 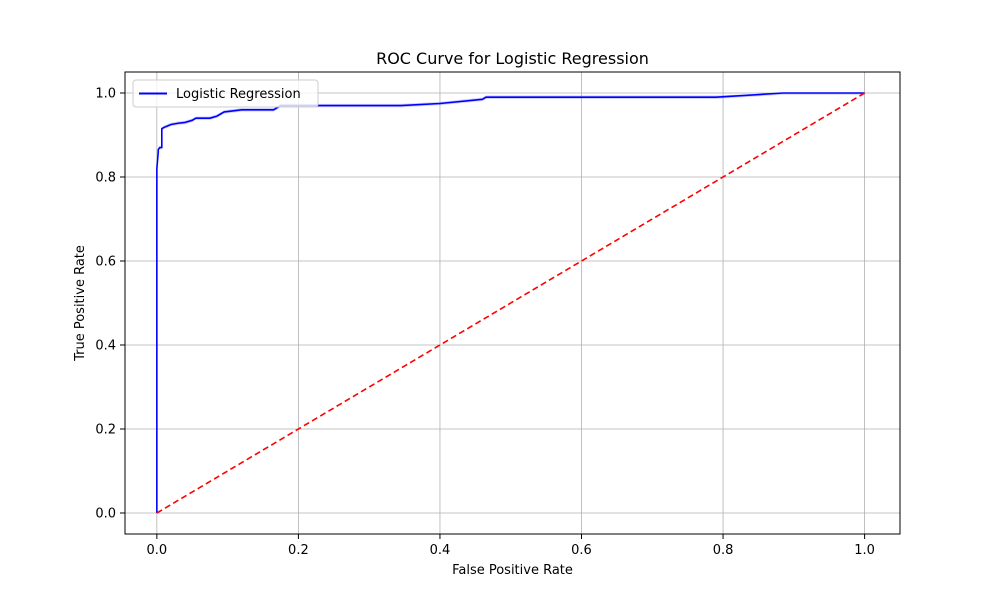 What do you see at coordinates (105, 94) in the screenshot?
I see `y-tick-label: 1.0` at bounding box center [105, 94].